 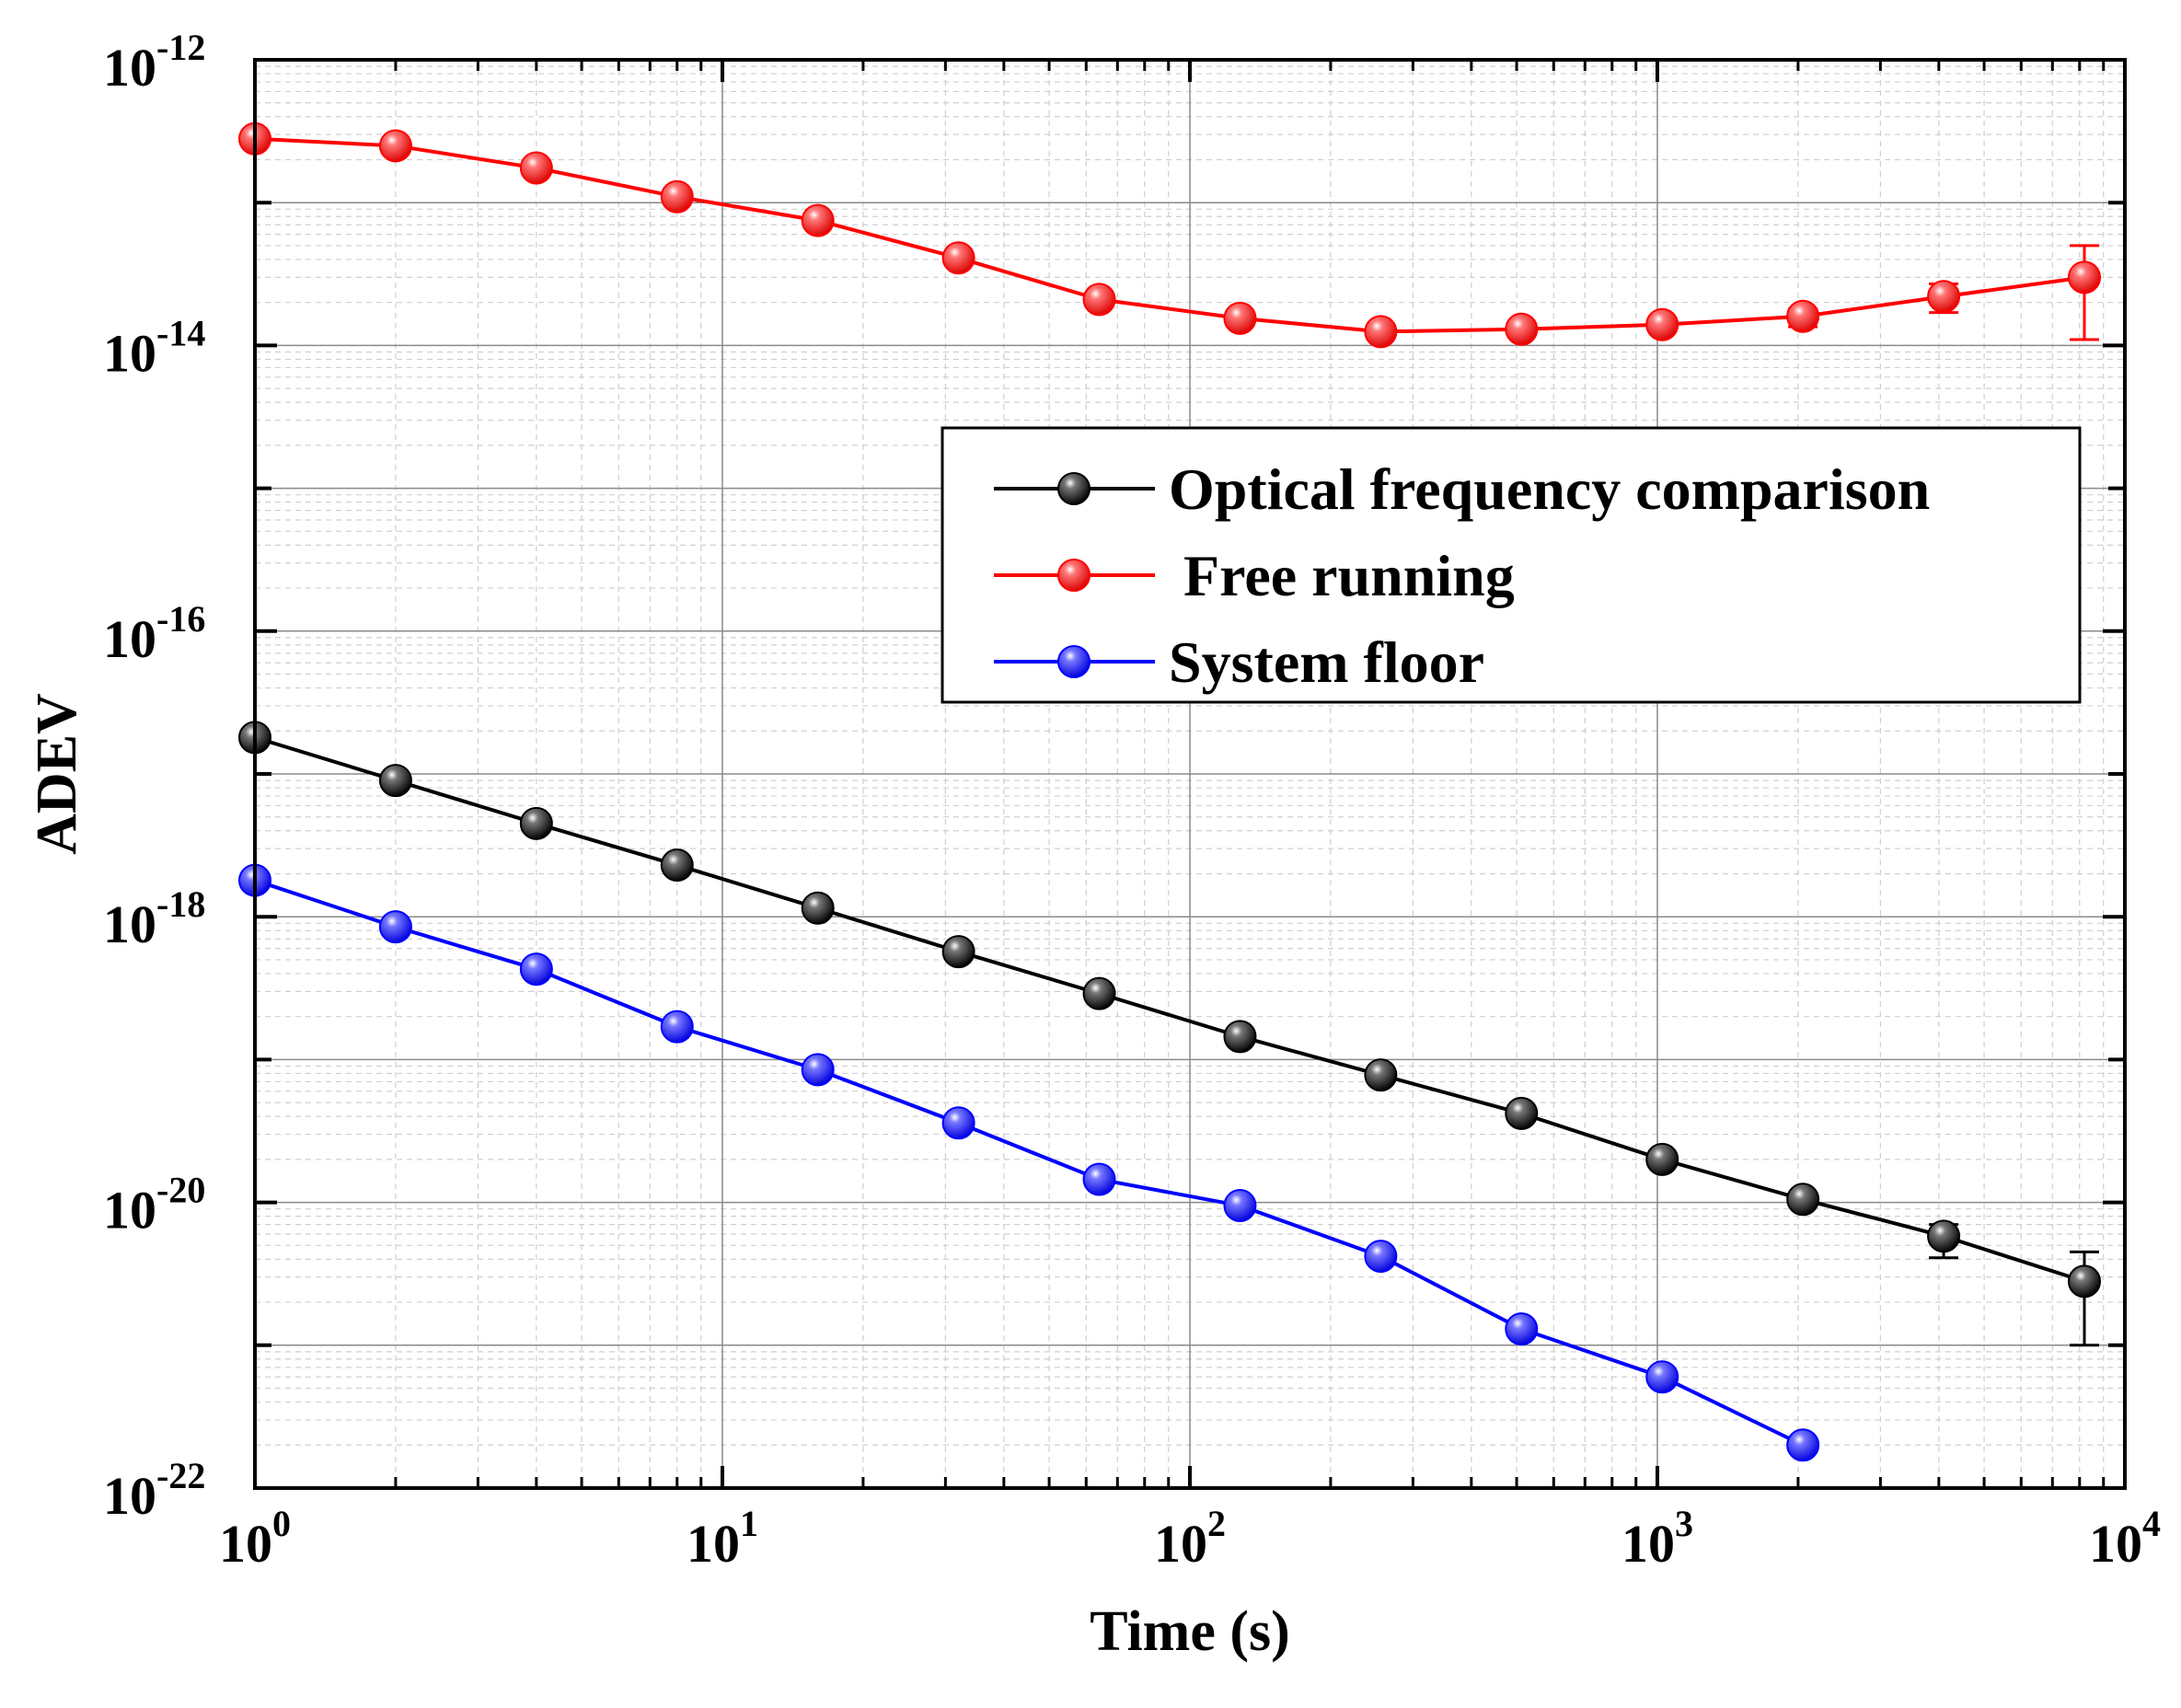 I want to click on x-tick-label: 10³, so click(x=1657, y=1538).